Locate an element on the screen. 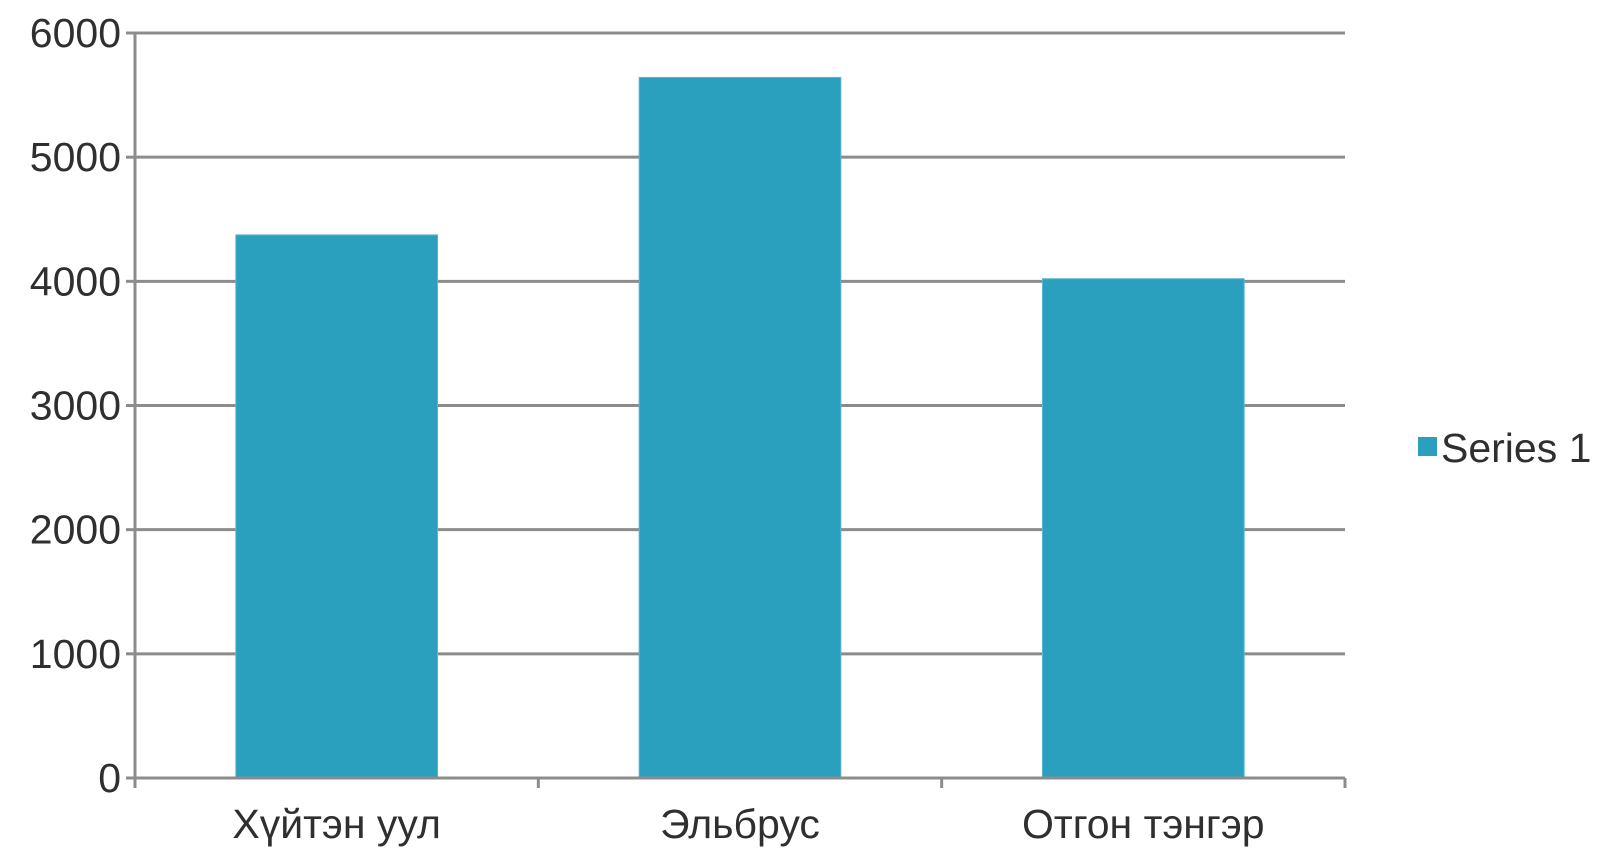 This screenshot has height=848, width=1620. y-tick-label: 0 is located at coordinates (109, 778).